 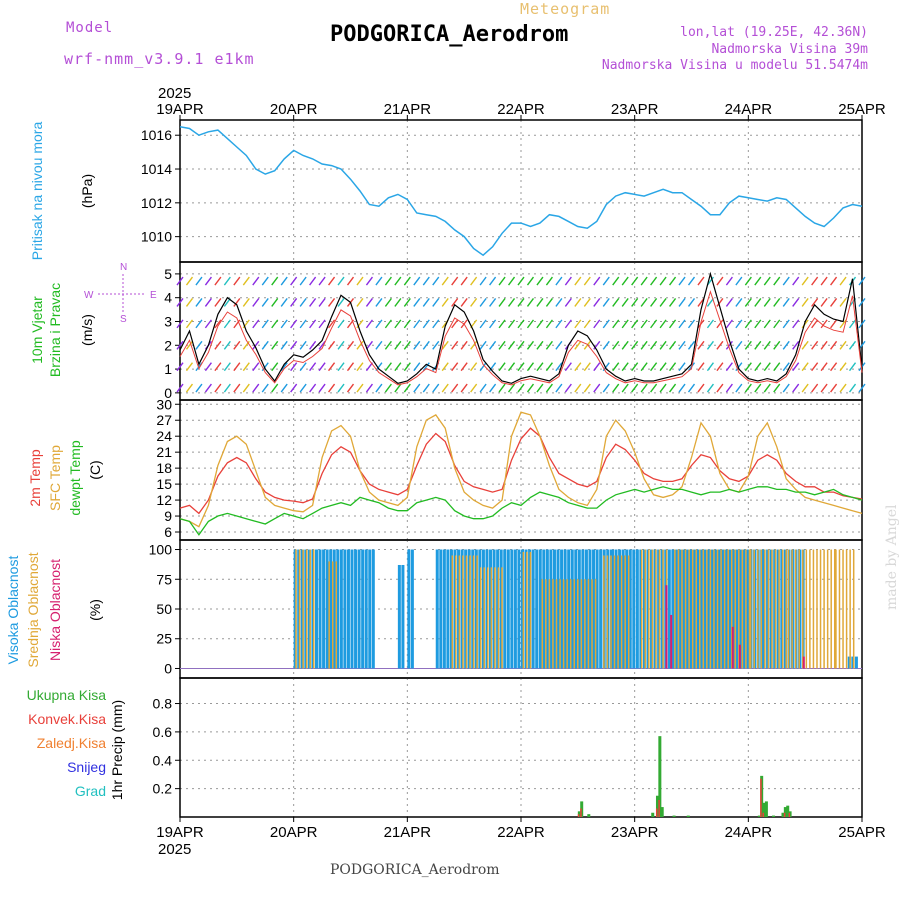 What do you see at coordinates (164, 579) in the screenshot?
I see `y-tick-label: 75` at bounding box center [164, 579].